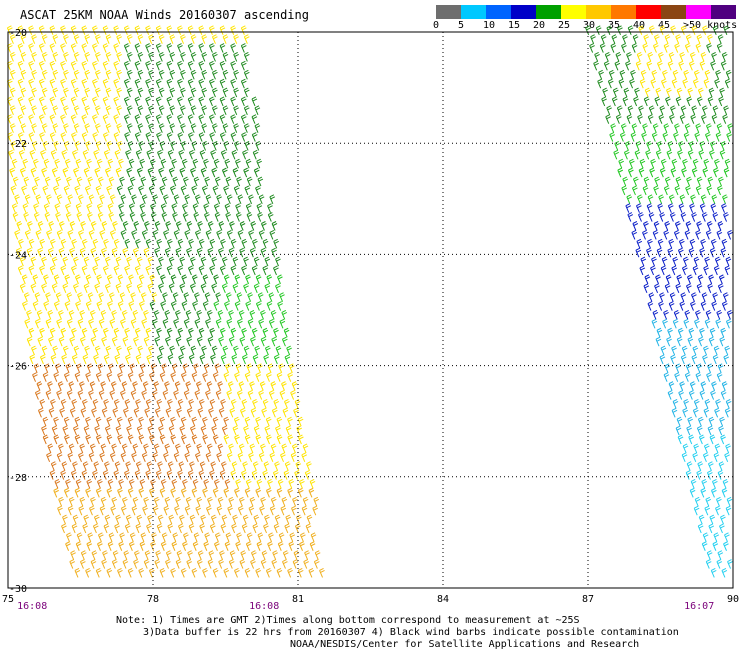 The height and width of the screenshot is (650, 740). I want to click on legend-label: >50 knots, so click(710, 25).